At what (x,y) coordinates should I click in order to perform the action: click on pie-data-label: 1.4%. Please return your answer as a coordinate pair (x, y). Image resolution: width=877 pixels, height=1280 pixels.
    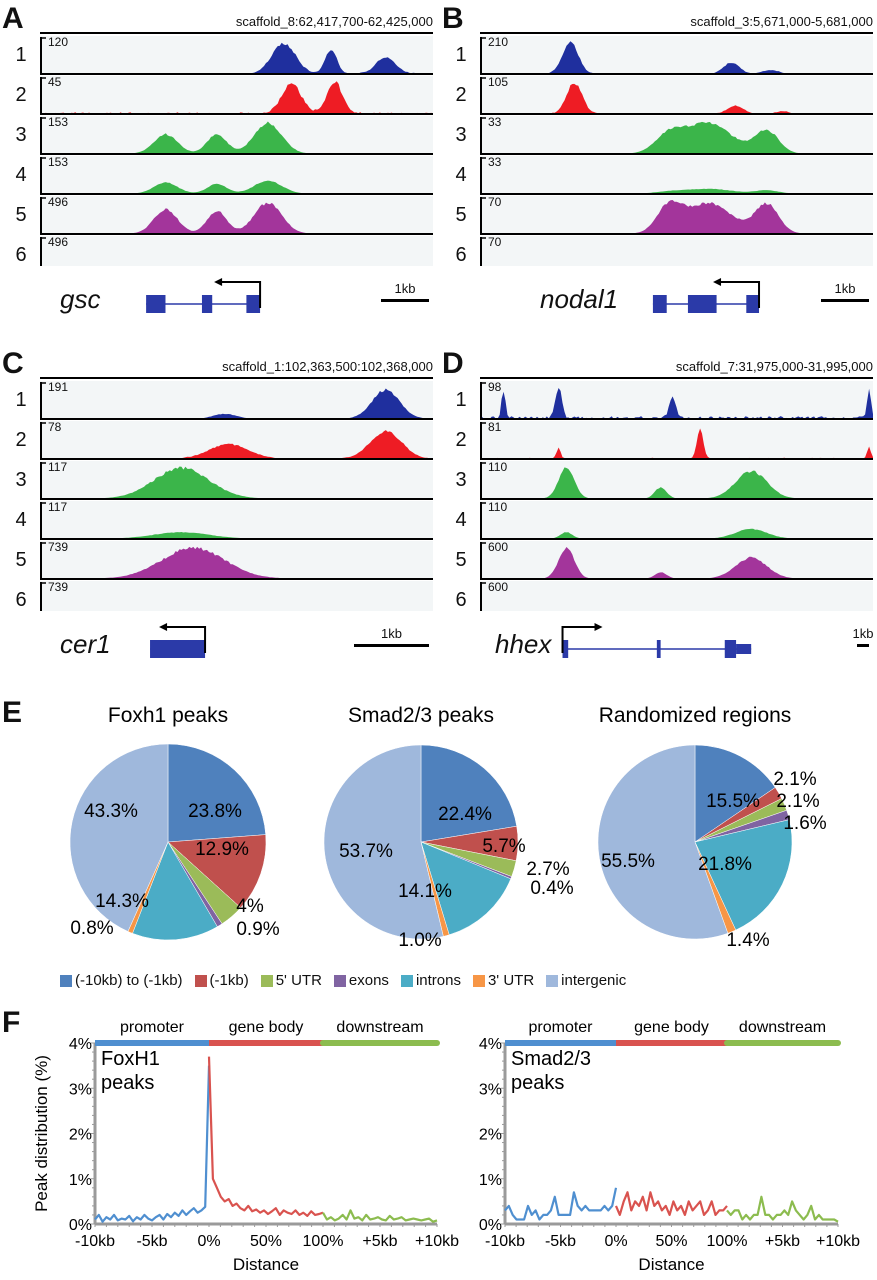
    Looking at the image, I should click on (747, 940).